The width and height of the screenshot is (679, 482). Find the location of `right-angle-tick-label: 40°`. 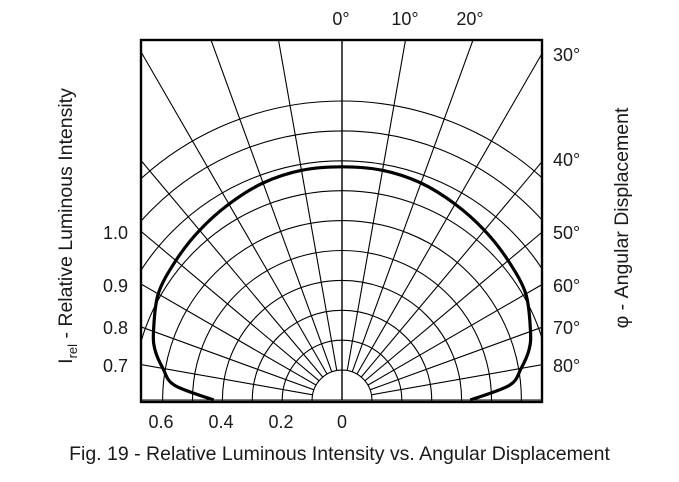

right-angle-tick-label: 40° is located at coordinates (566, 160).